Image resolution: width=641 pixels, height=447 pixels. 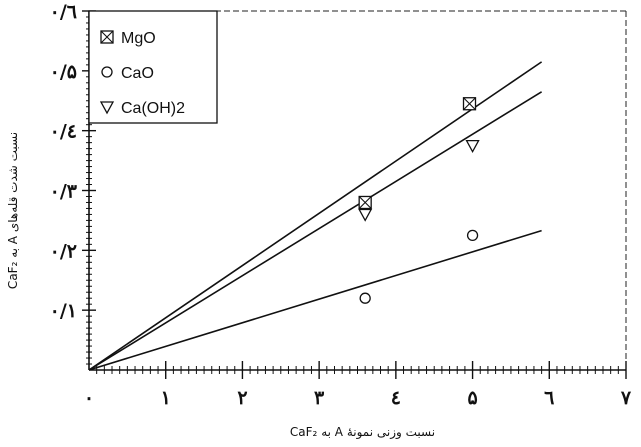 I want to click on y-tick-label: ۰/۲, so click(x=63, y=251).